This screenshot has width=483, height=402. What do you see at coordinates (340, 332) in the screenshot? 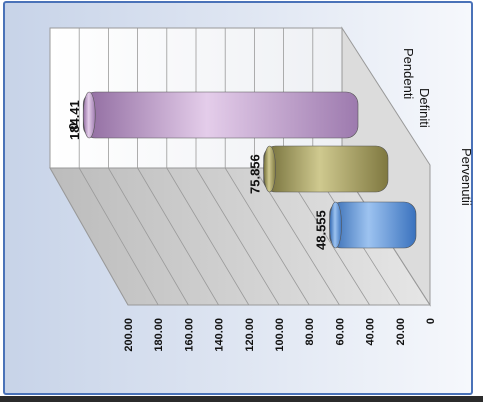
I see `tick-label: 60.00` at bounding box center [340, 332].